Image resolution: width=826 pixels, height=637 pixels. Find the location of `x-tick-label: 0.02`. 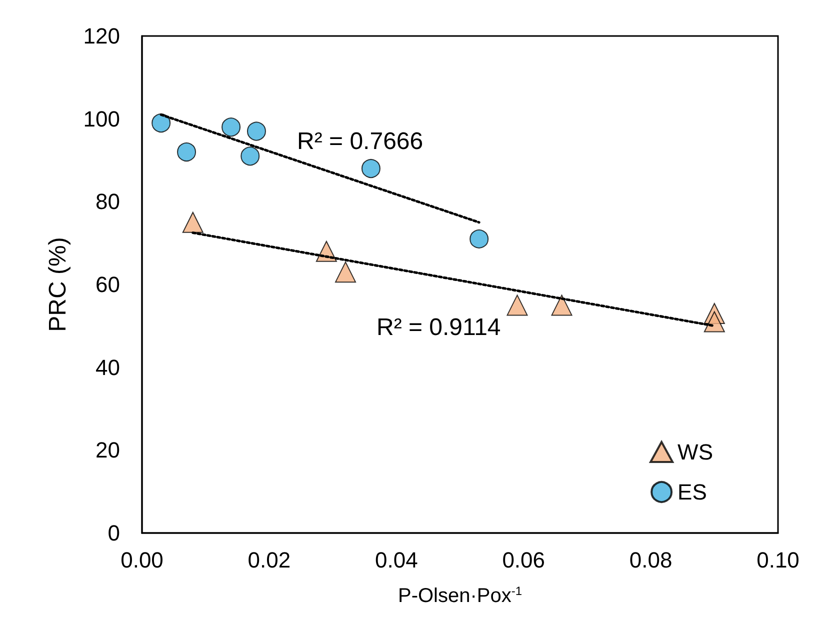

x-tick-label: 0.02 is located at coordinates (269, 560).